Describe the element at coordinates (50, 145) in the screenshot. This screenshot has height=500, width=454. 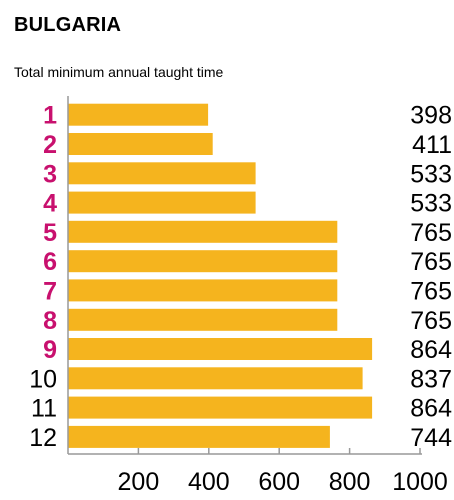
I see `grade-label: 2` at that location.